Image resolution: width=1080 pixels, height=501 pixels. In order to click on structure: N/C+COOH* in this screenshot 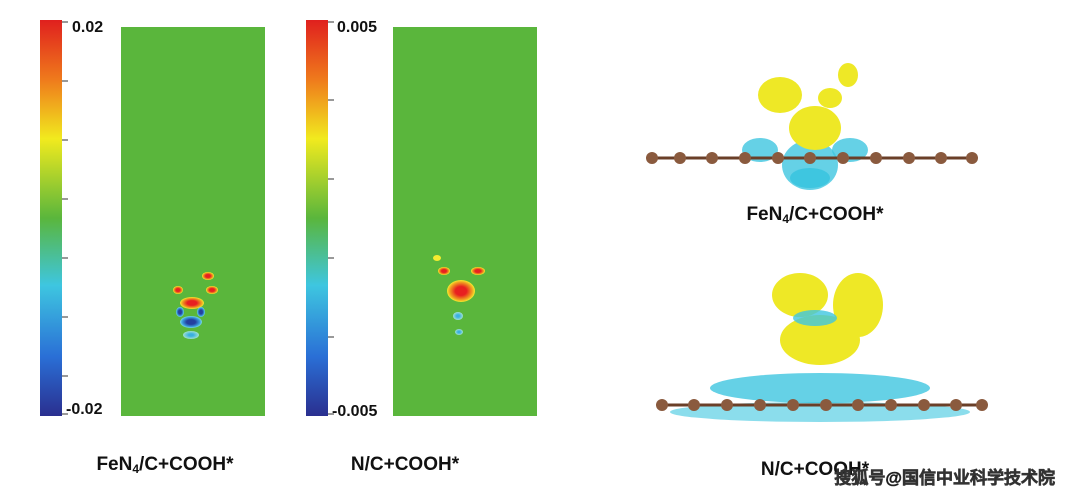, I will do `click(822, 376)`.